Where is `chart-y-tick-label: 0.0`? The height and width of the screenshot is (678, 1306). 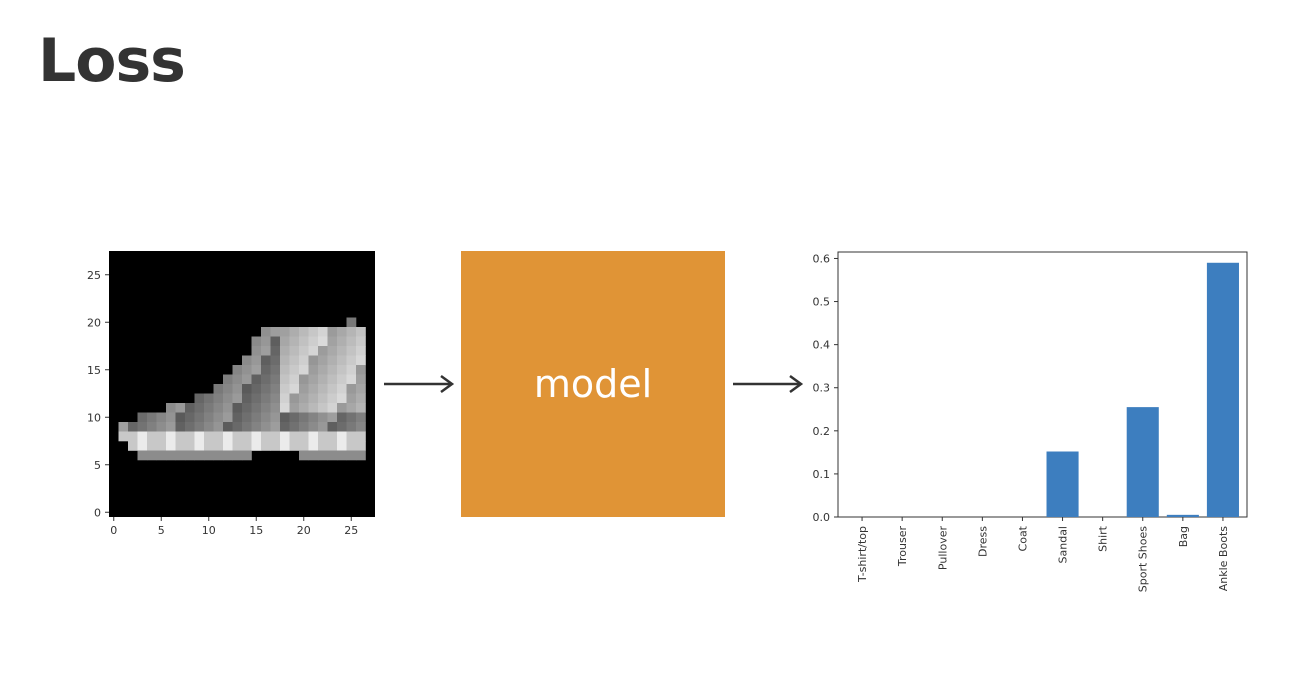 chart-y-tick-label: 0.0 is located at coordinates (822, 517).